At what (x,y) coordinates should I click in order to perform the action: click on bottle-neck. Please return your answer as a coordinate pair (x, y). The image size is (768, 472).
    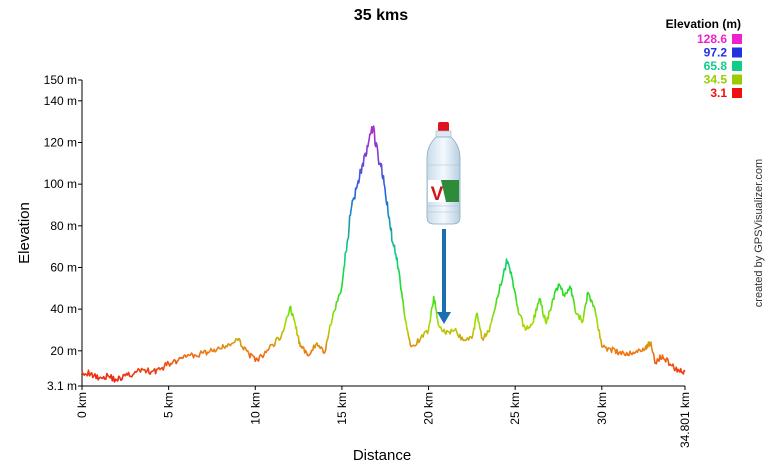
    Looking at the image, I should click on (443, 134).